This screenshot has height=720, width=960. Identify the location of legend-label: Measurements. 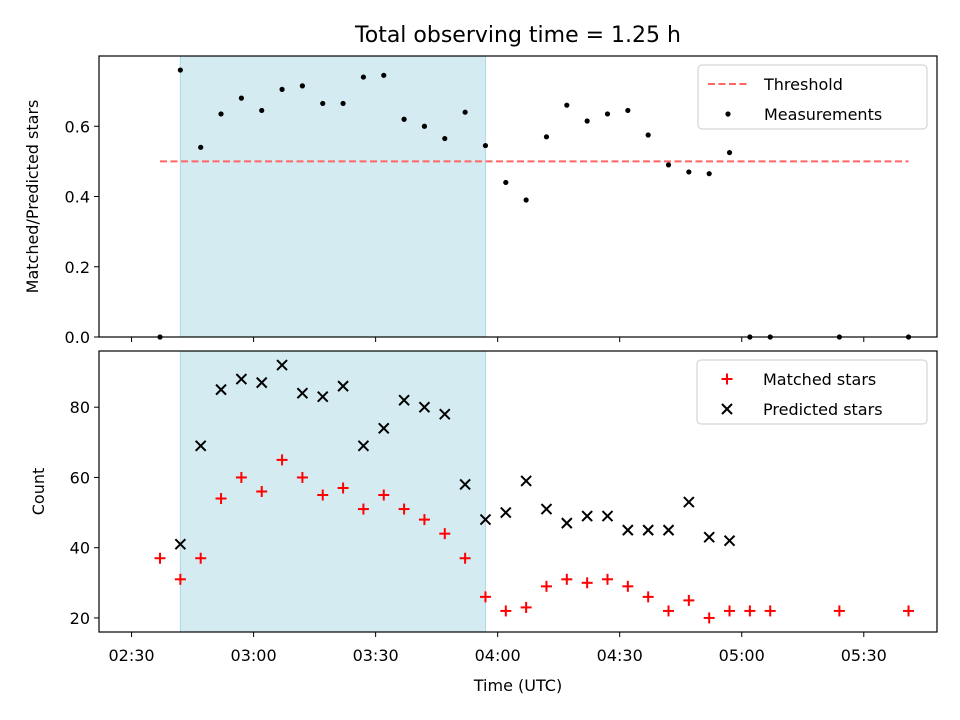
(823, 114).